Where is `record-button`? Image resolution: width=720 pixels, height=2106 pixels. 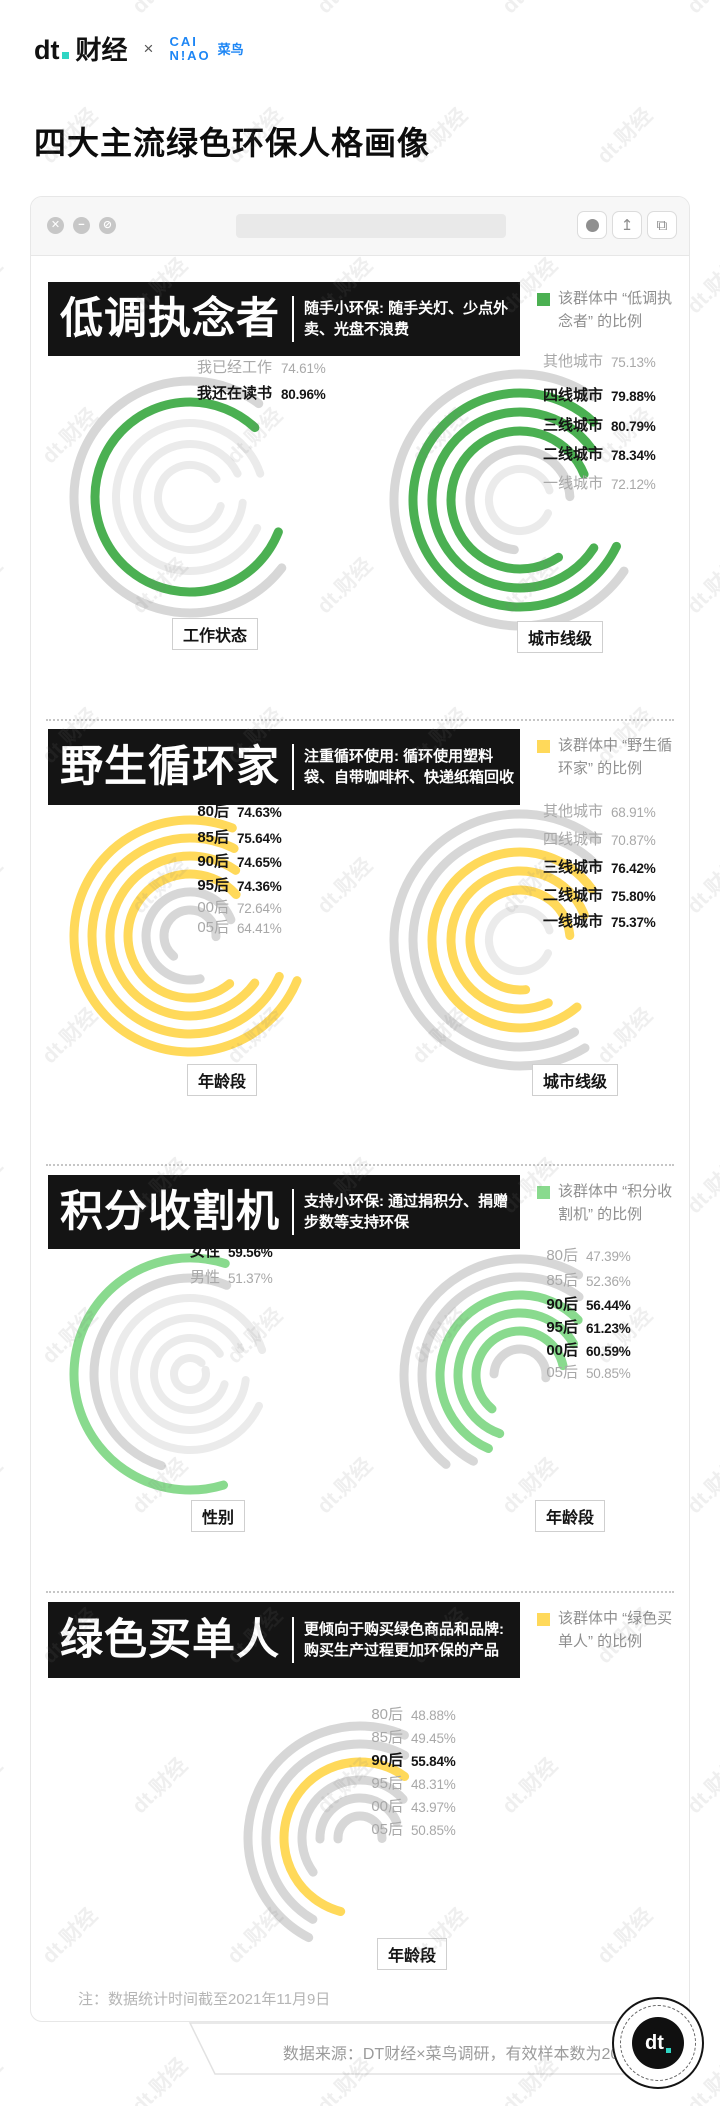 record-button is located at coordinates (592, 225).